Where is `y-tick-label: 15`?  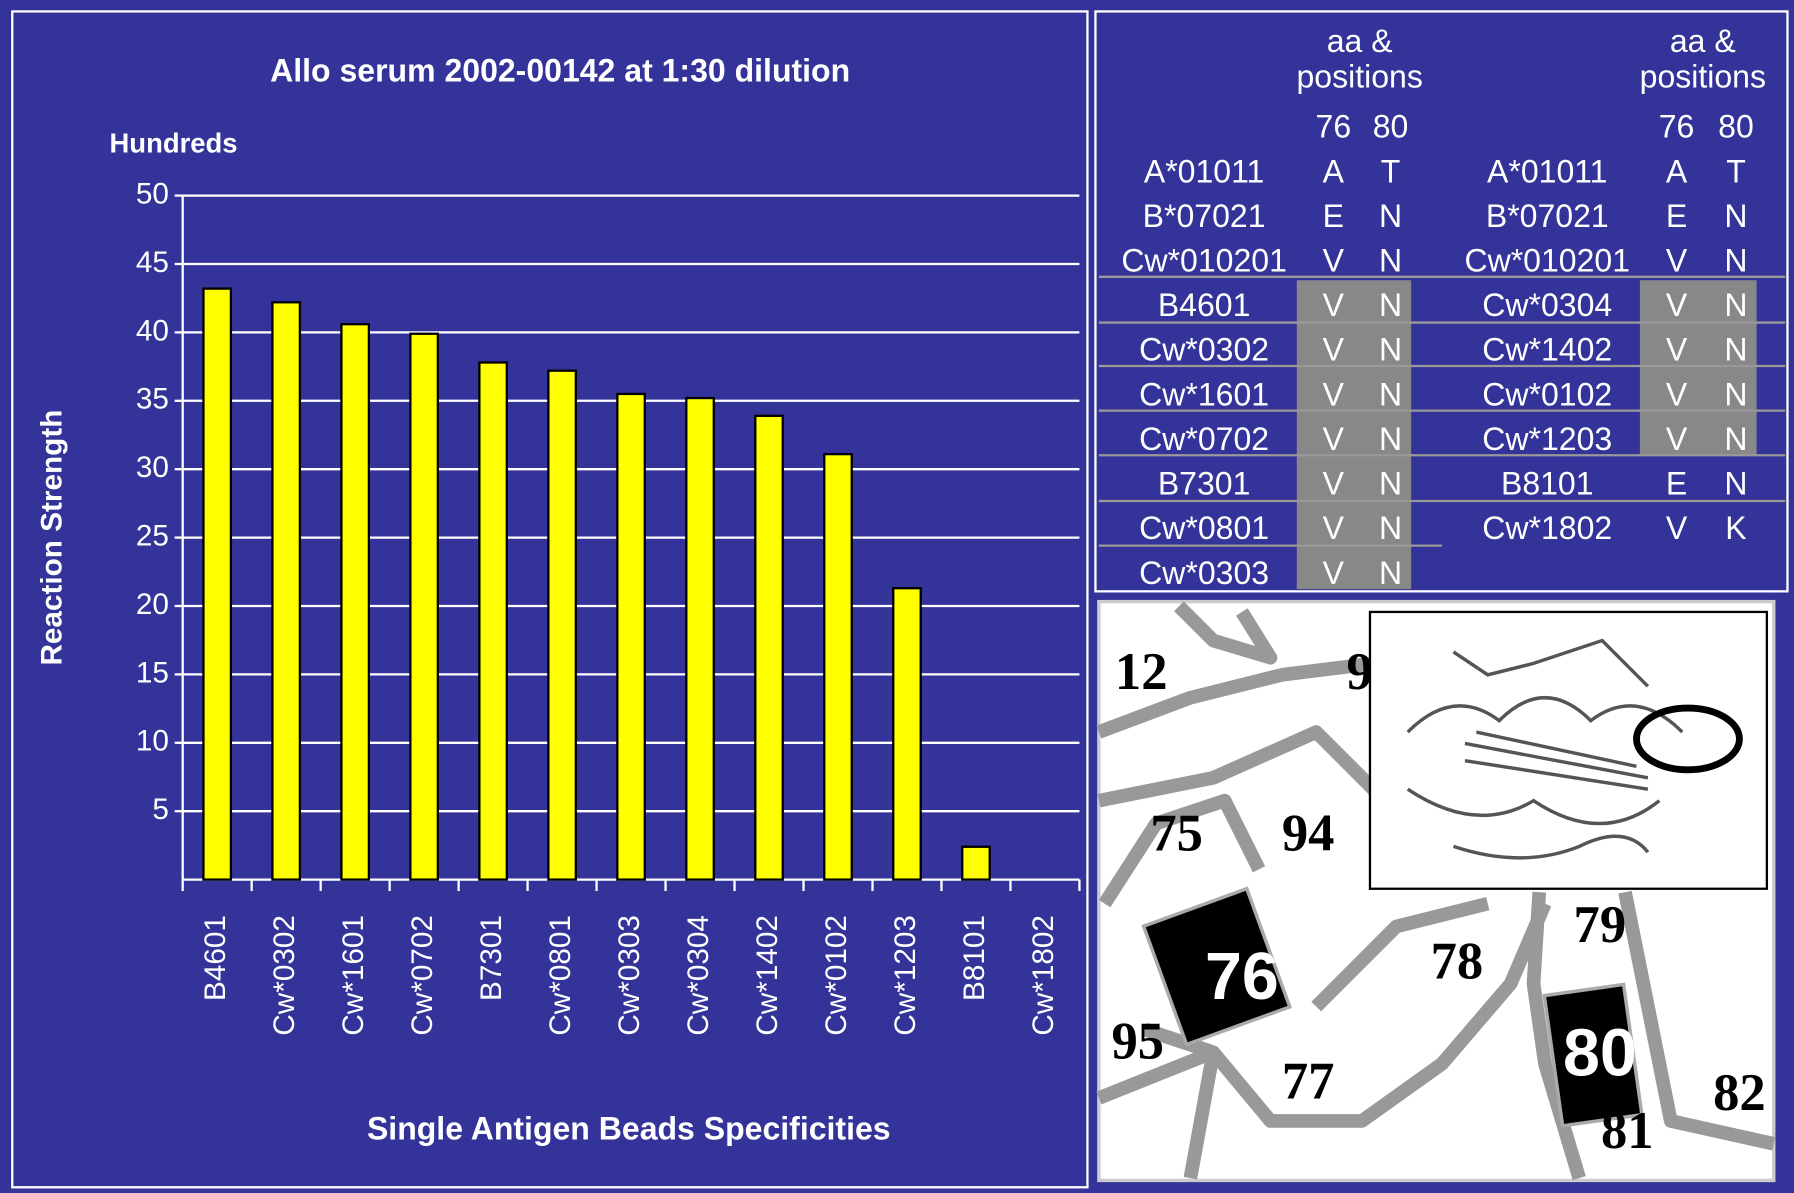 y-tick-label: 15 is located at coordinates (152, 672).